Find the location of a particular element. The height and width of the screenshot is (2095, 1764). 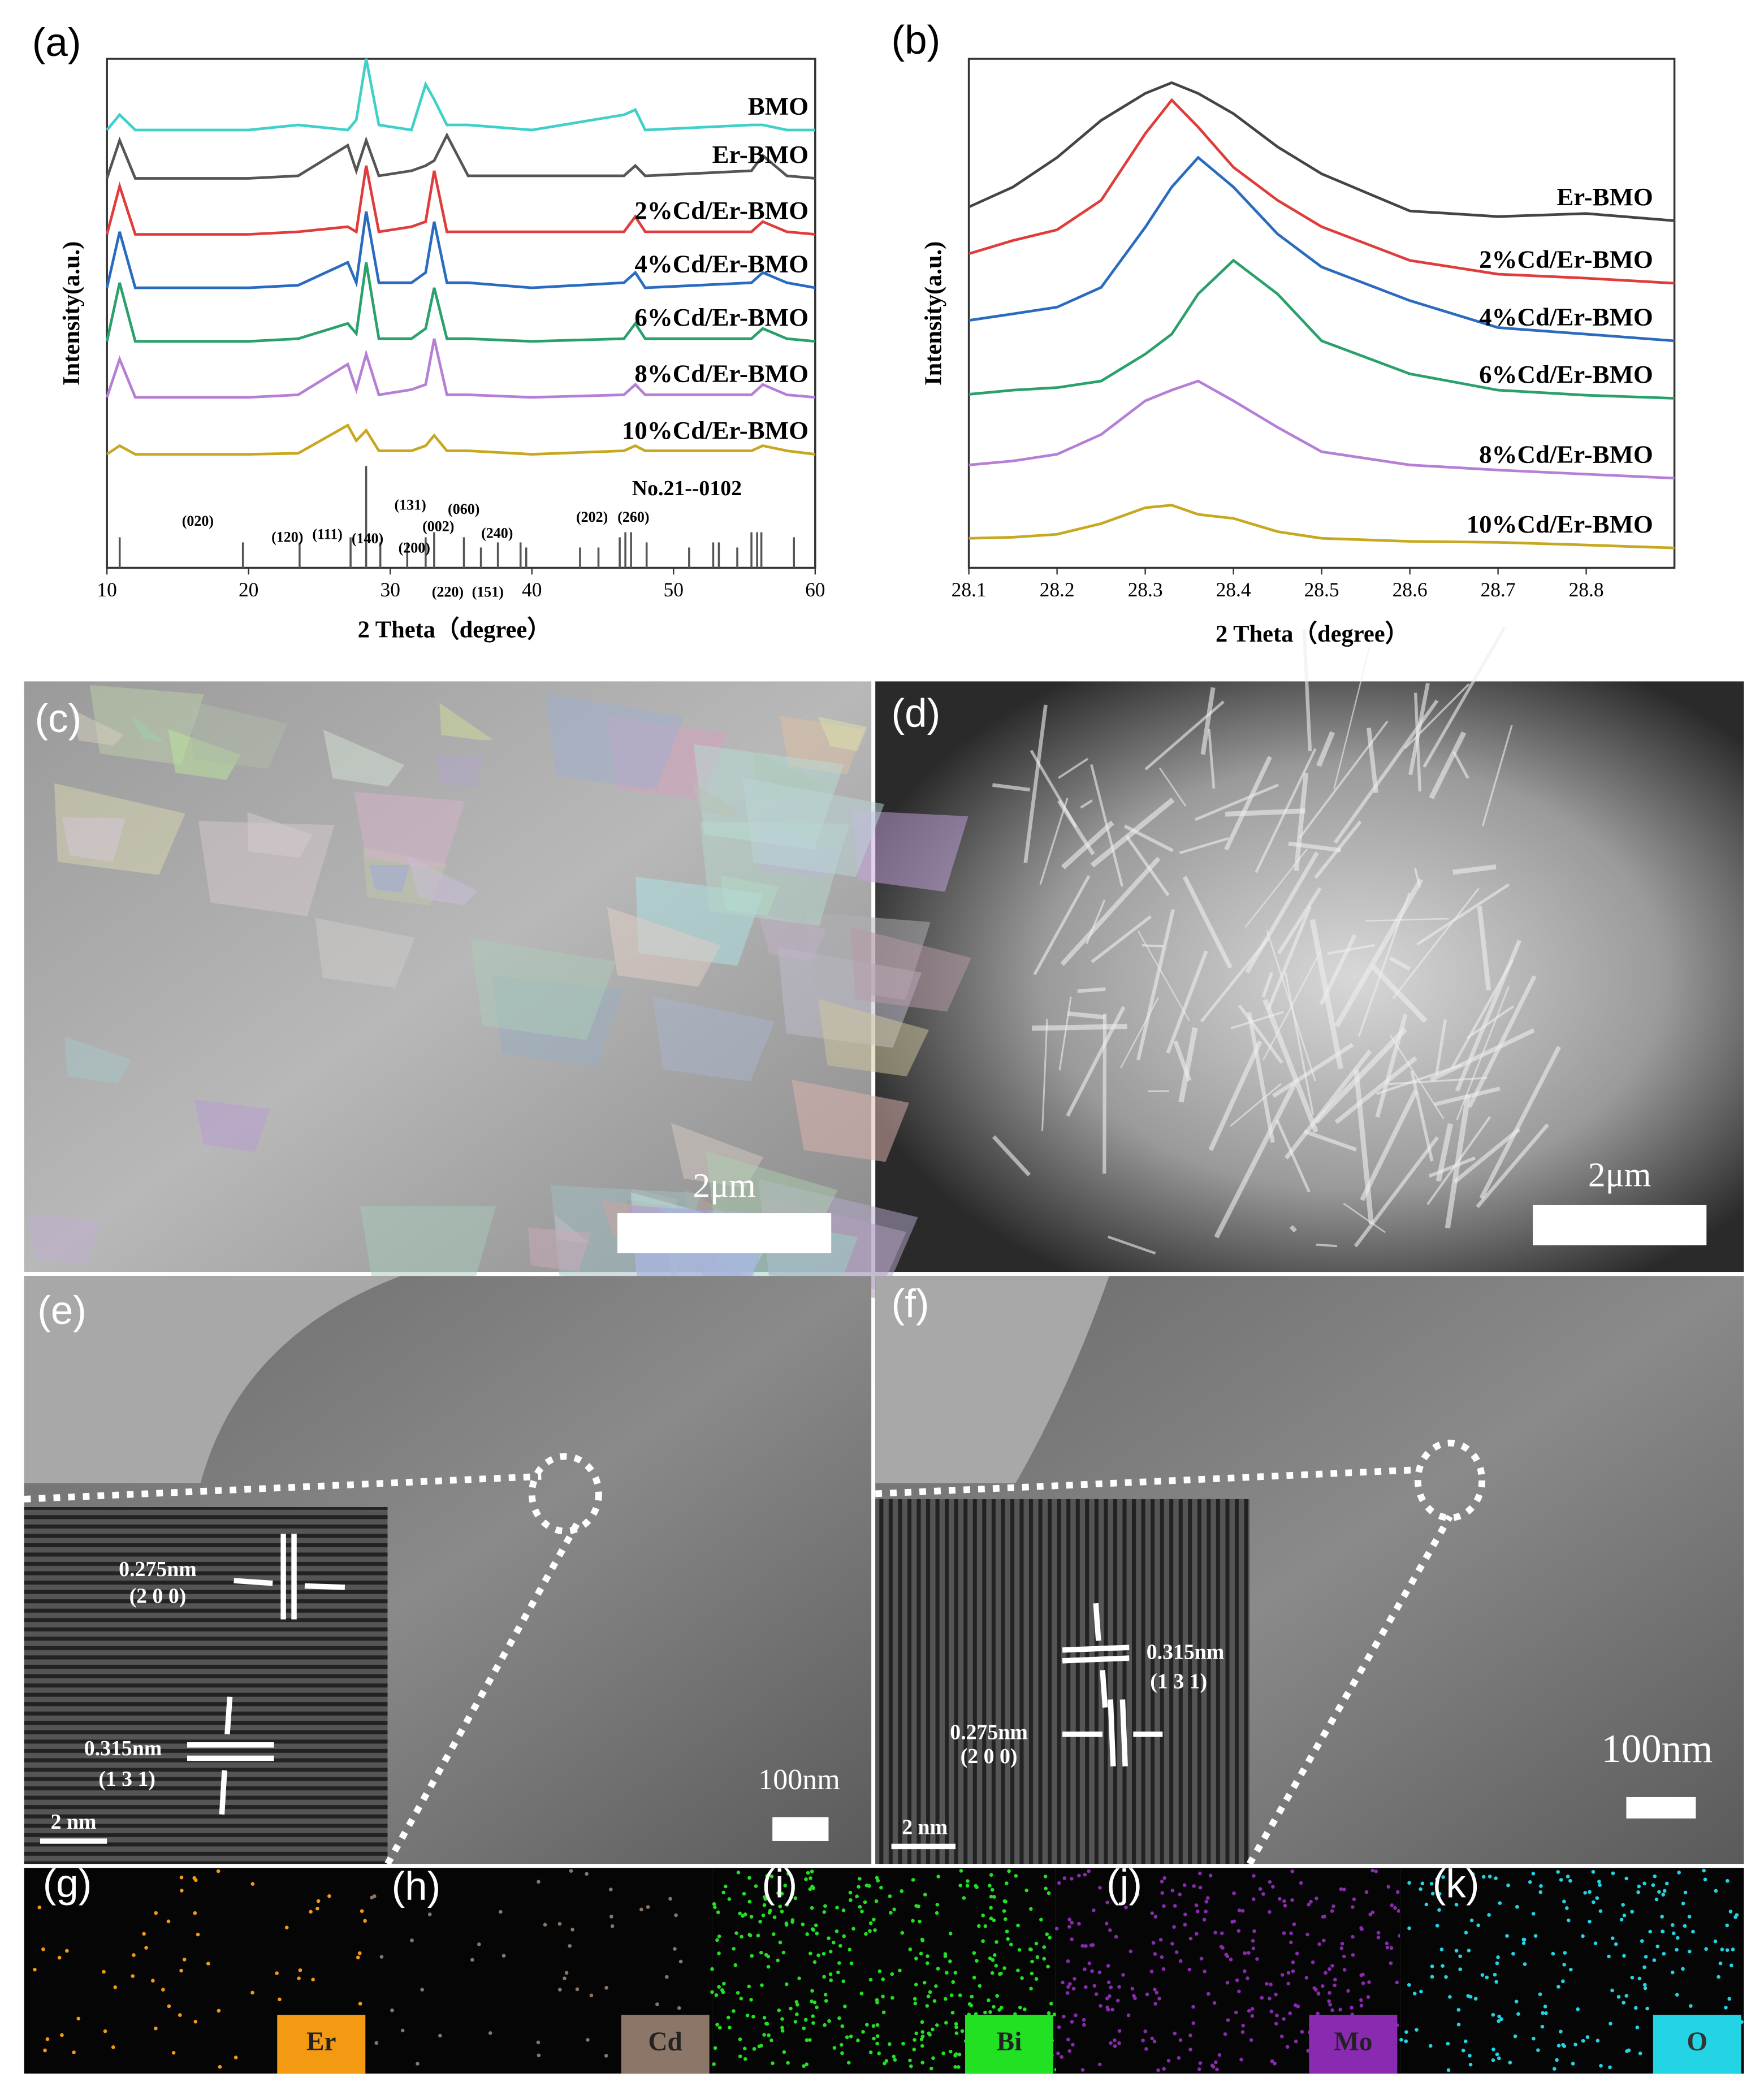

panel-label: (i) is located at coordinates (779, 1884).